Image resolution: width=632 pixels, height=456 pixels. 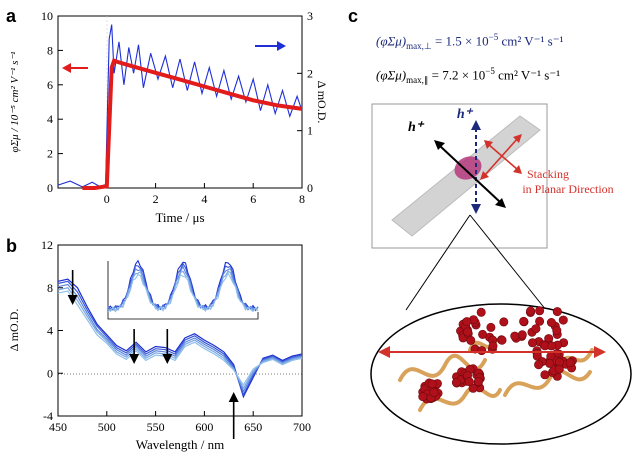 What do you see at coordinates (107, 199) in the screenshot?
I see `a-x-tick-label: 0` at bounding box center [107, 199].